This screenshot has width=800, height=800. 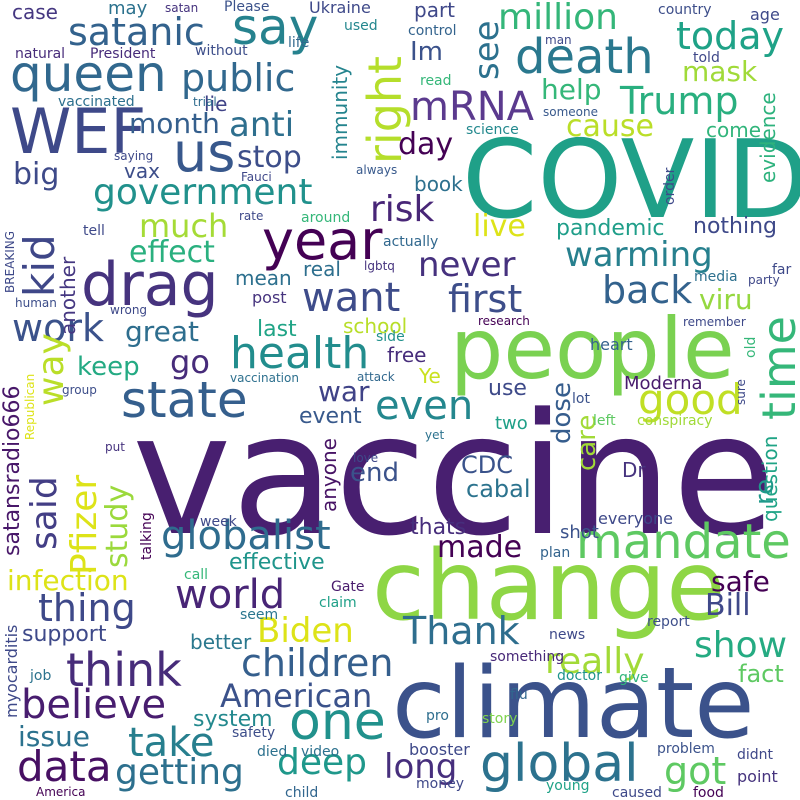 I want to click on word-lgbtq: lgbtq, so click(x=379, y=266).